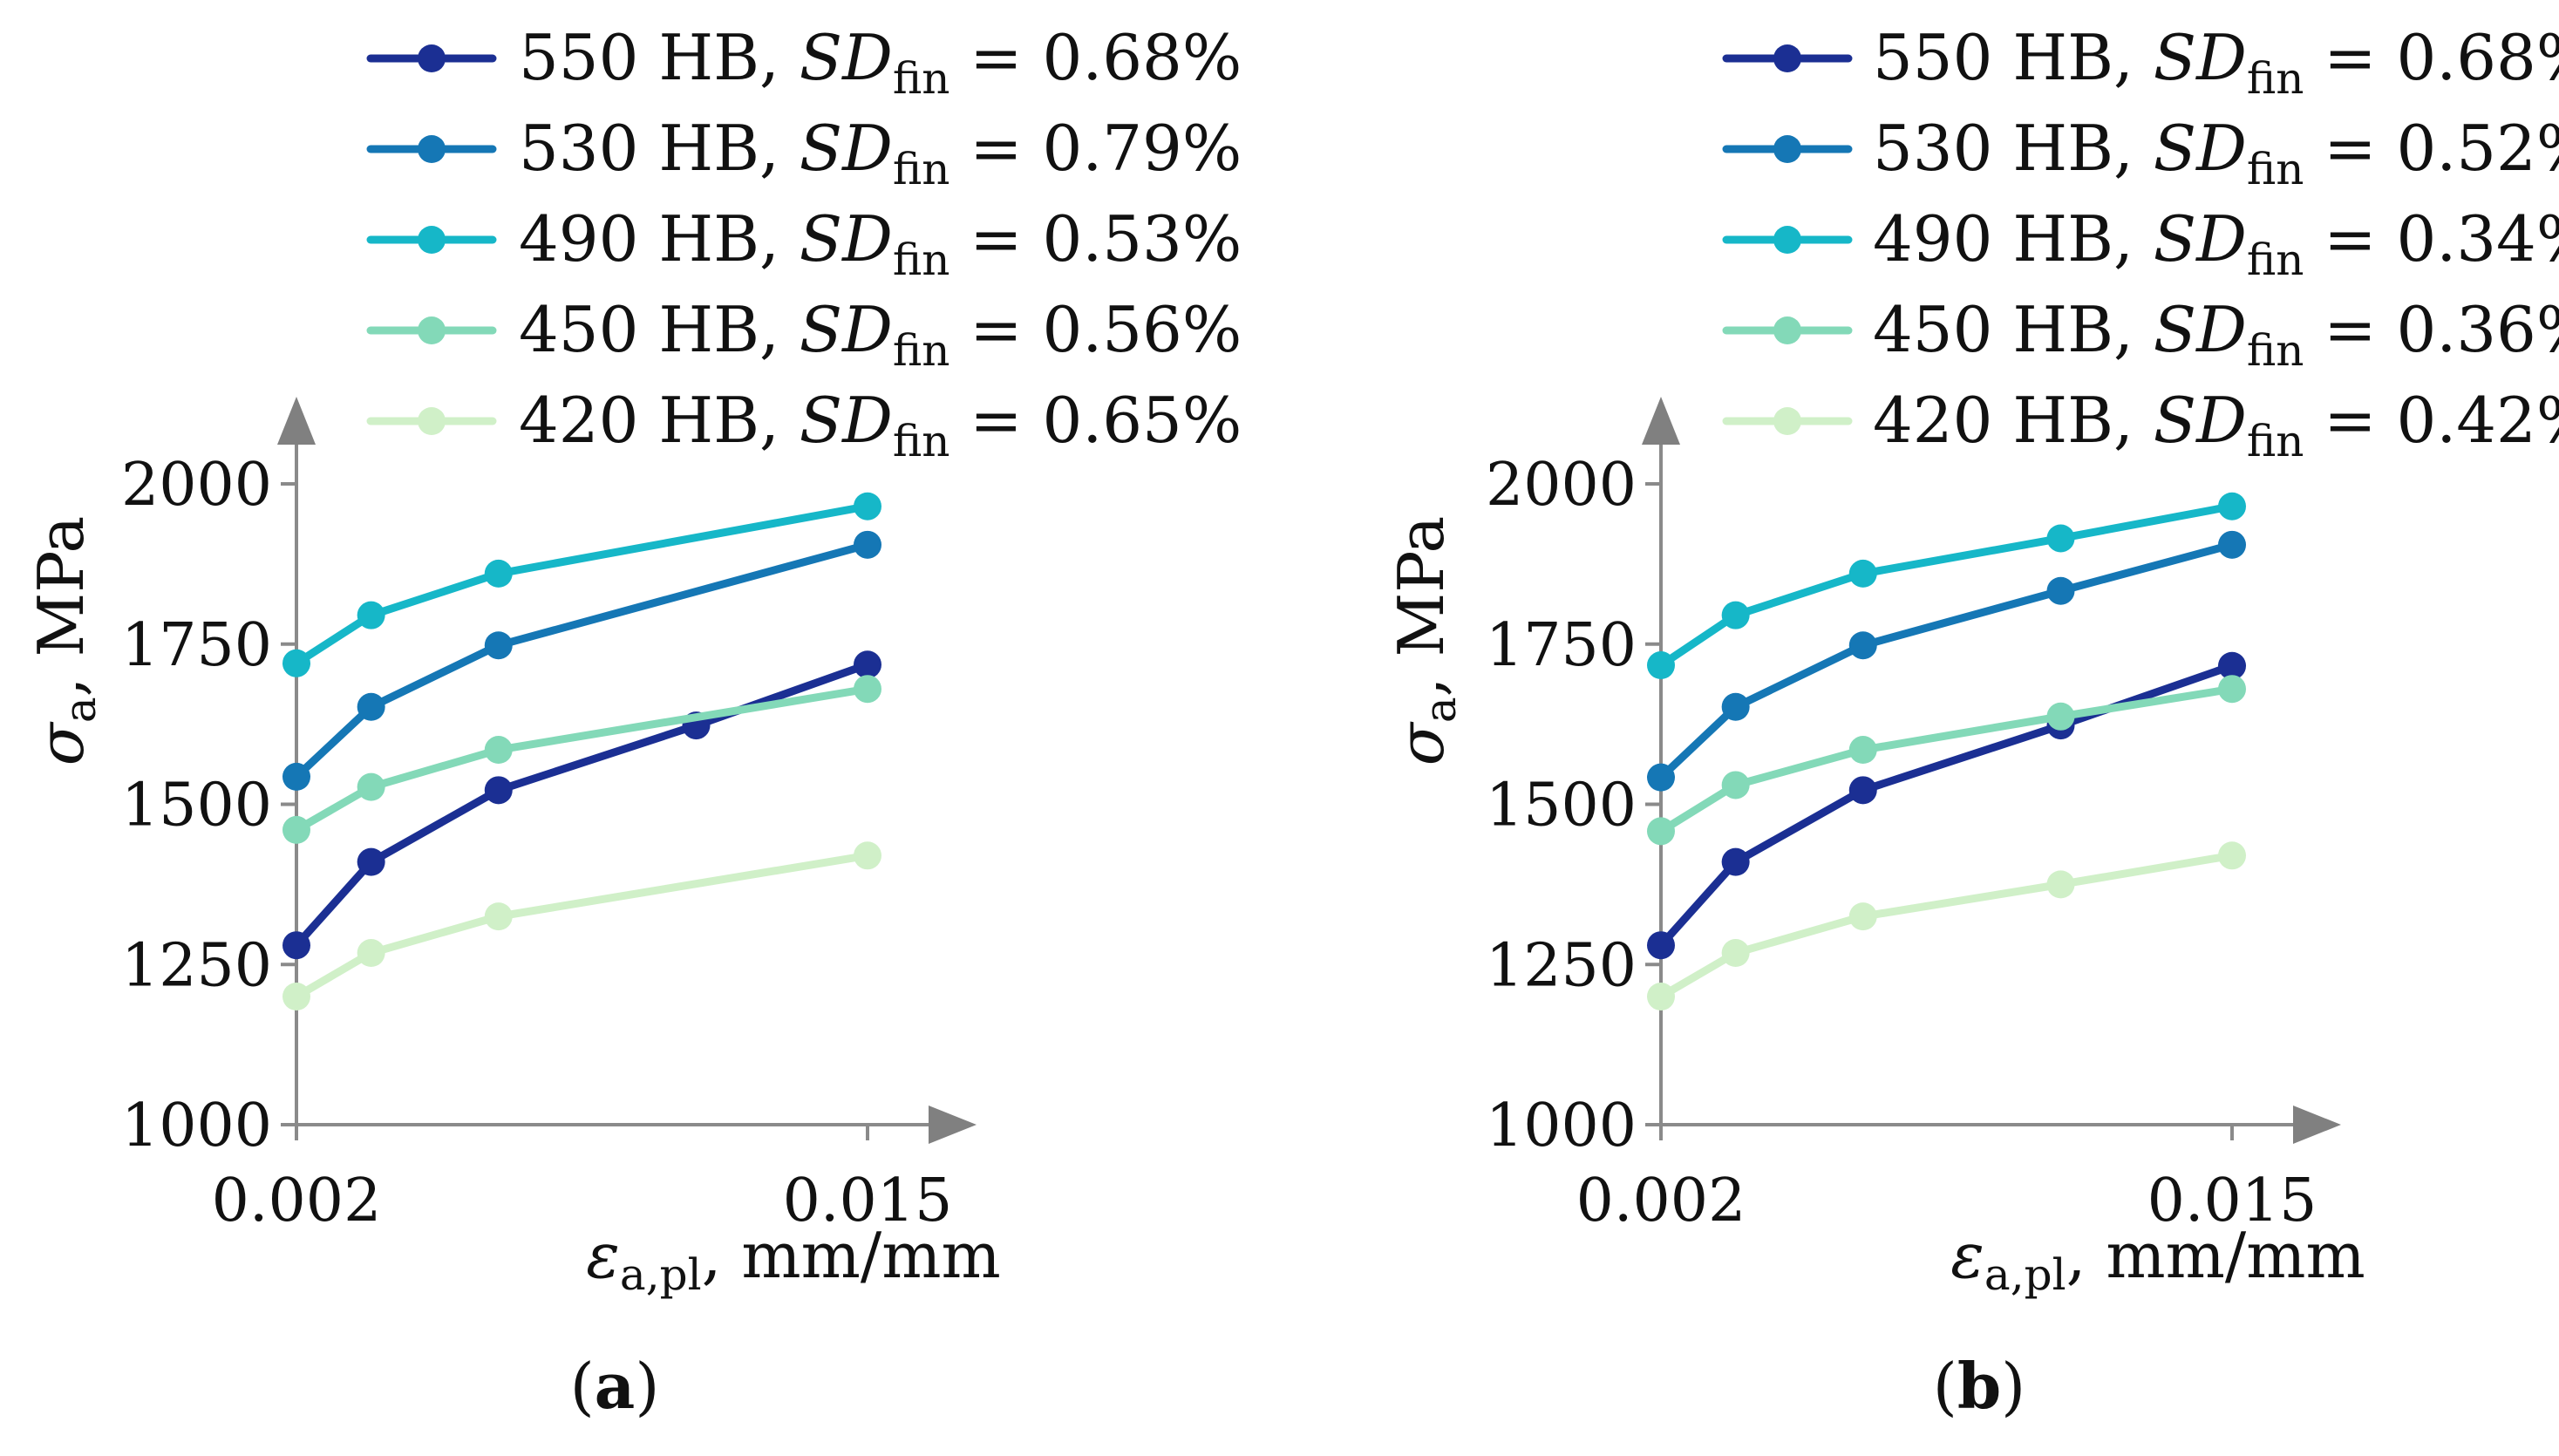 Image resolution: width=2559 pixels, height=1456 pixels. What do you see at coordinates (582, 1386) in the screenshot?
I see `caption-open: (` at bounding box center [582, 1386].